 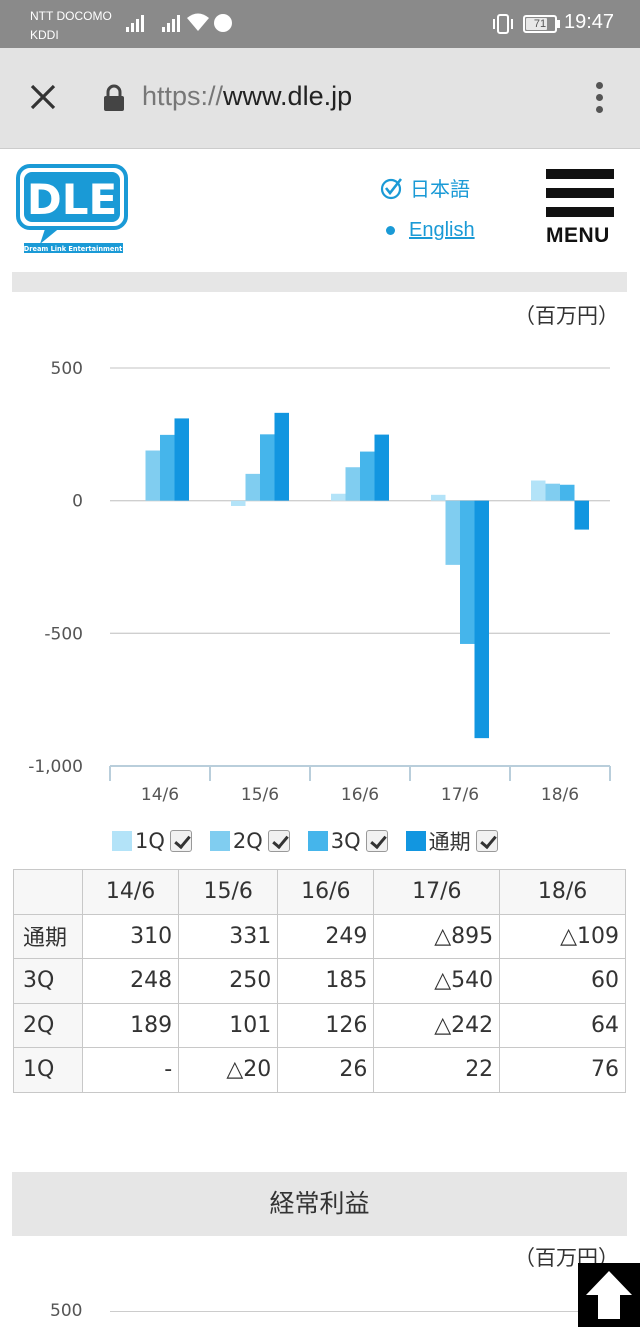 What do you see at coordinates (73, 249) in the screenshot?
I see `logo-subtext: Dream Link Entertainment` at bounding box center [73, 249].